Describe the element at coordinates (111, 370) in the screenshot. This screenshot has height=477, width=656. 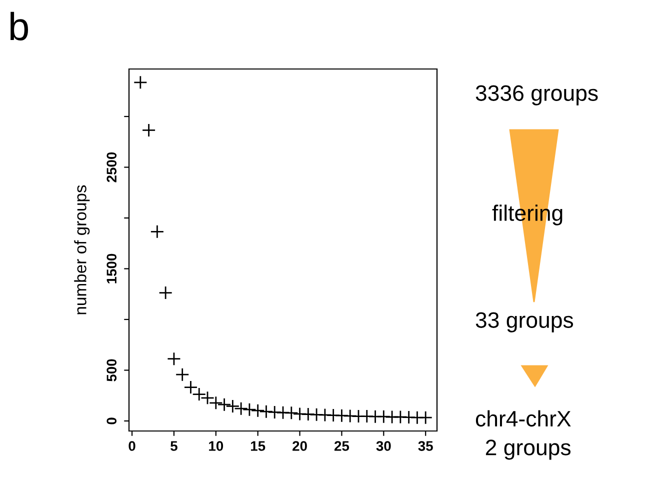
I see `y-tick-label: 500` at that location.